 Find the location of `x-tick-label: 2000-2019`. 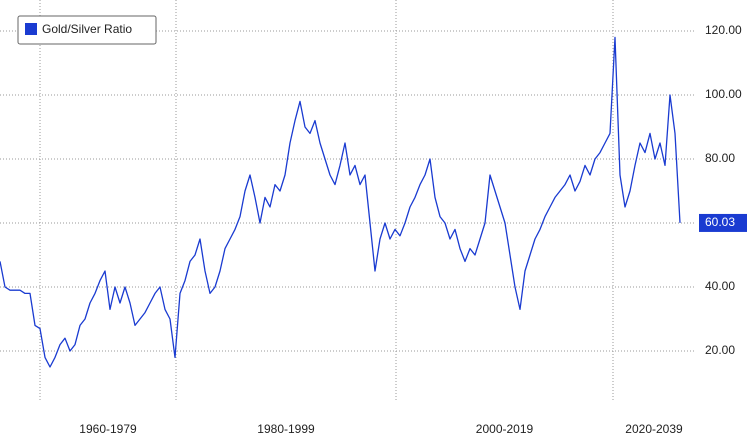

x-tick-label: 2000-2019 is located at coordinates (505, 429).